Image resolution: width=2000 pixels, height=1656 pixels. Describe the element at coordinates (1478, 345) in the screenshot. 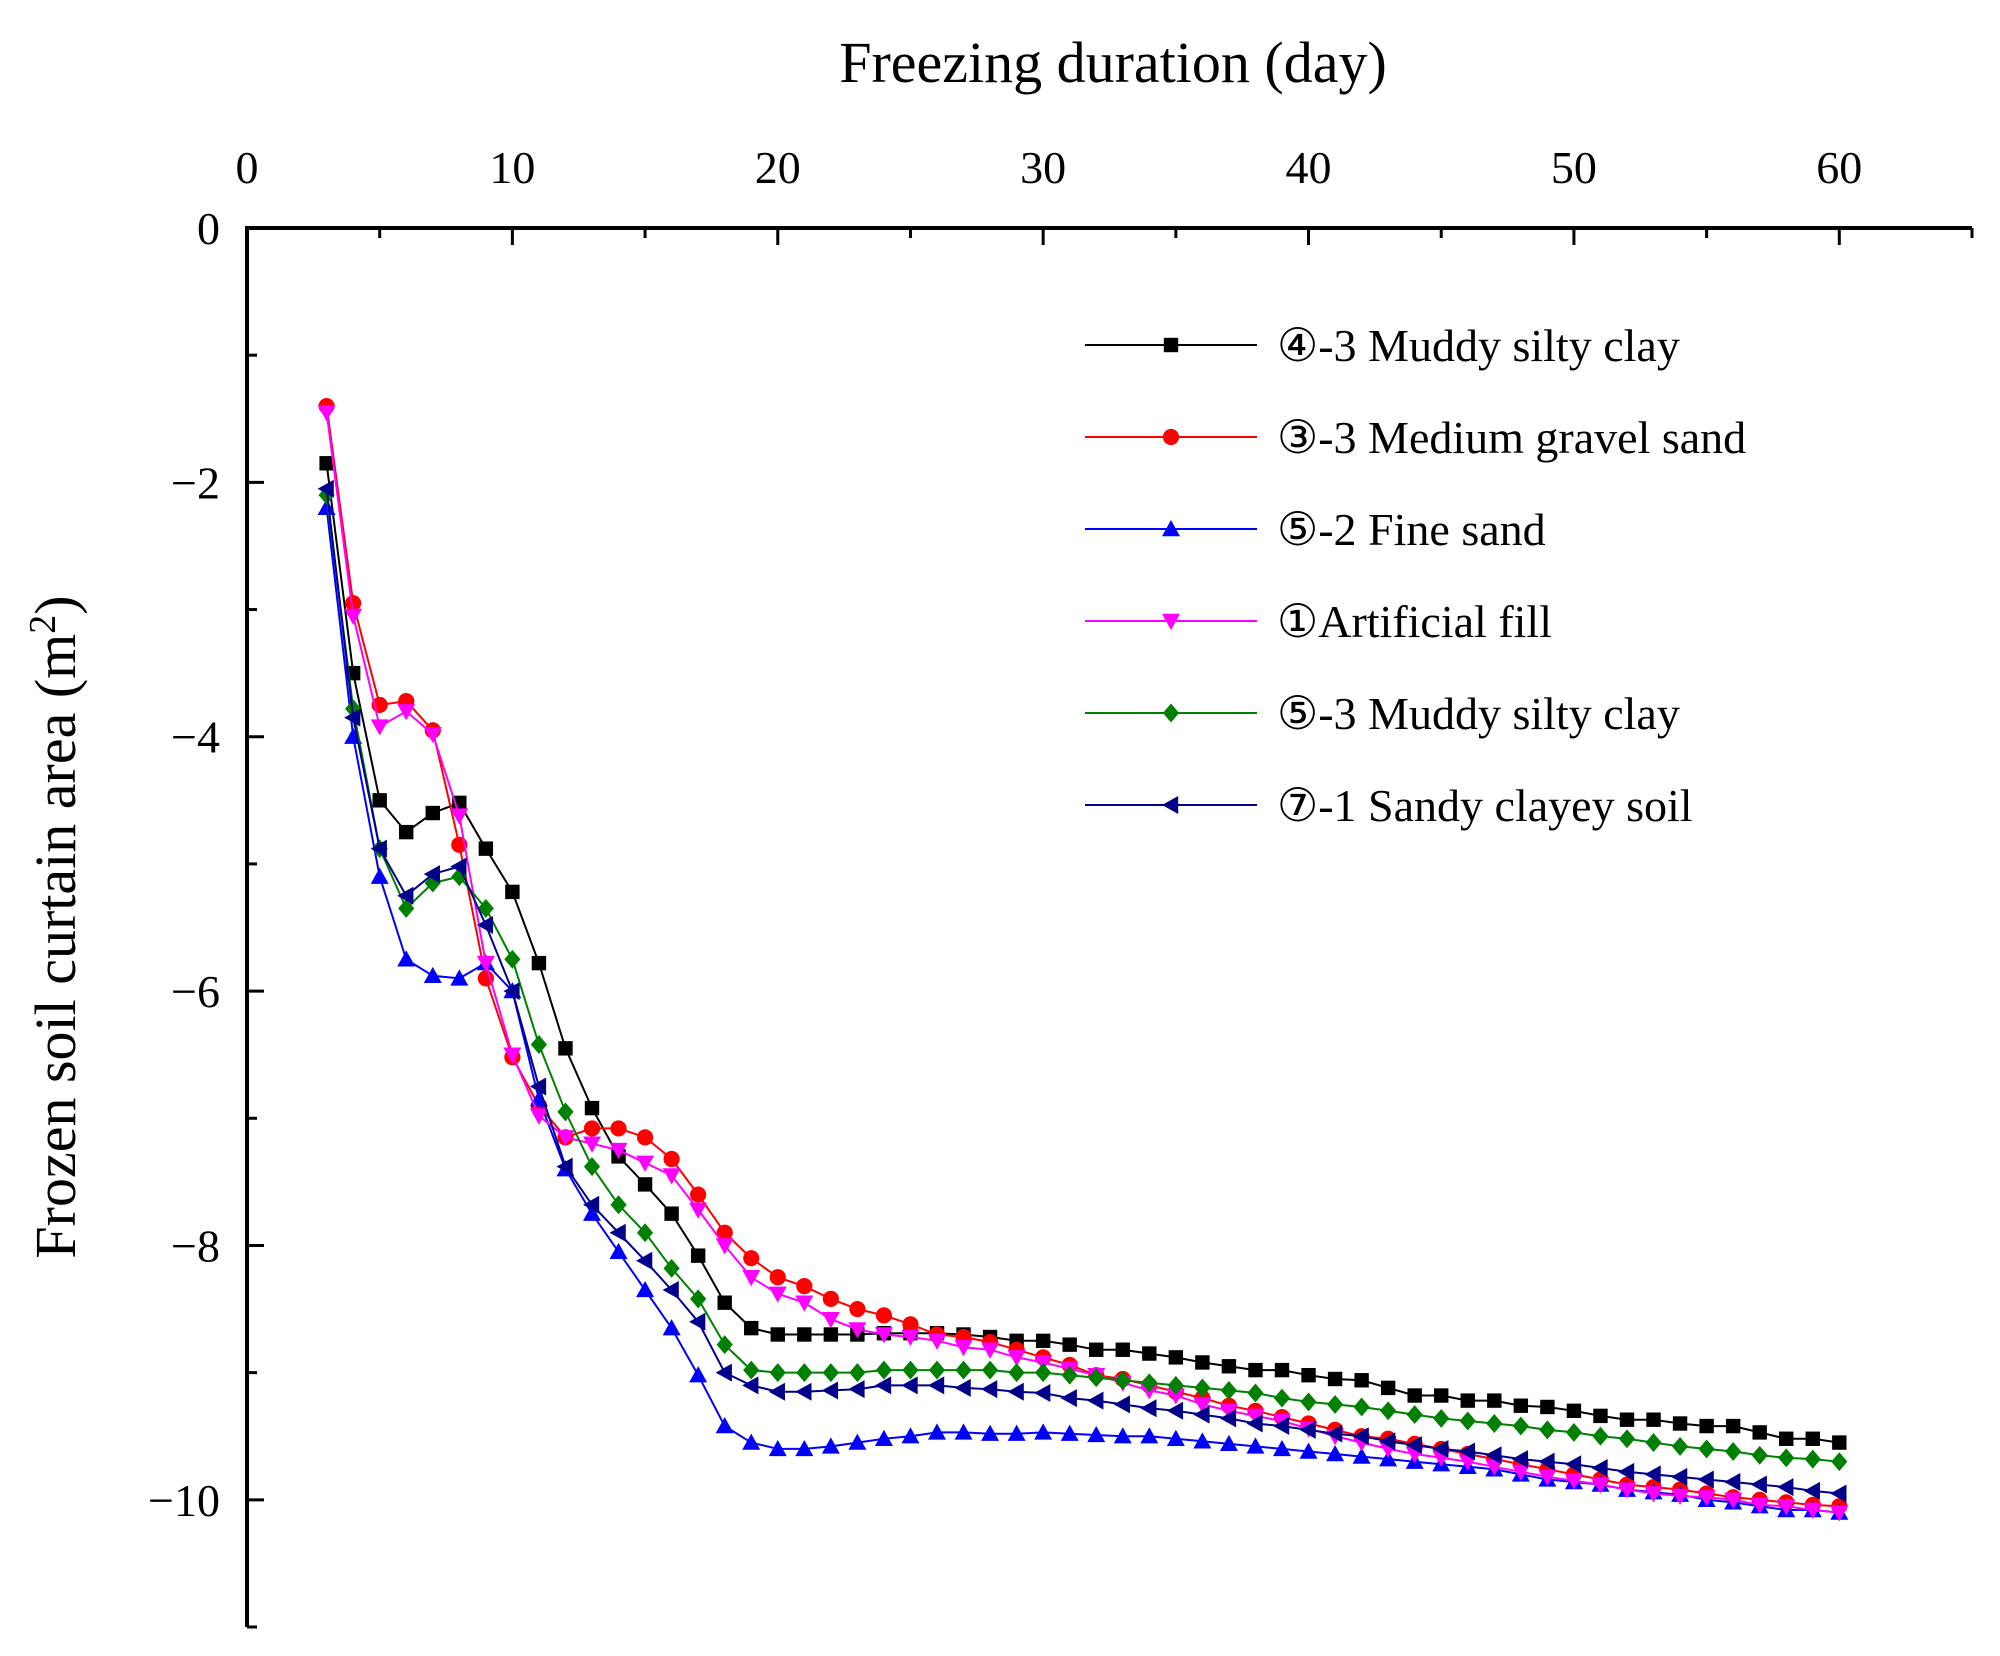

I see `legend-label: ④-3 Muddy silty clay` at that location.